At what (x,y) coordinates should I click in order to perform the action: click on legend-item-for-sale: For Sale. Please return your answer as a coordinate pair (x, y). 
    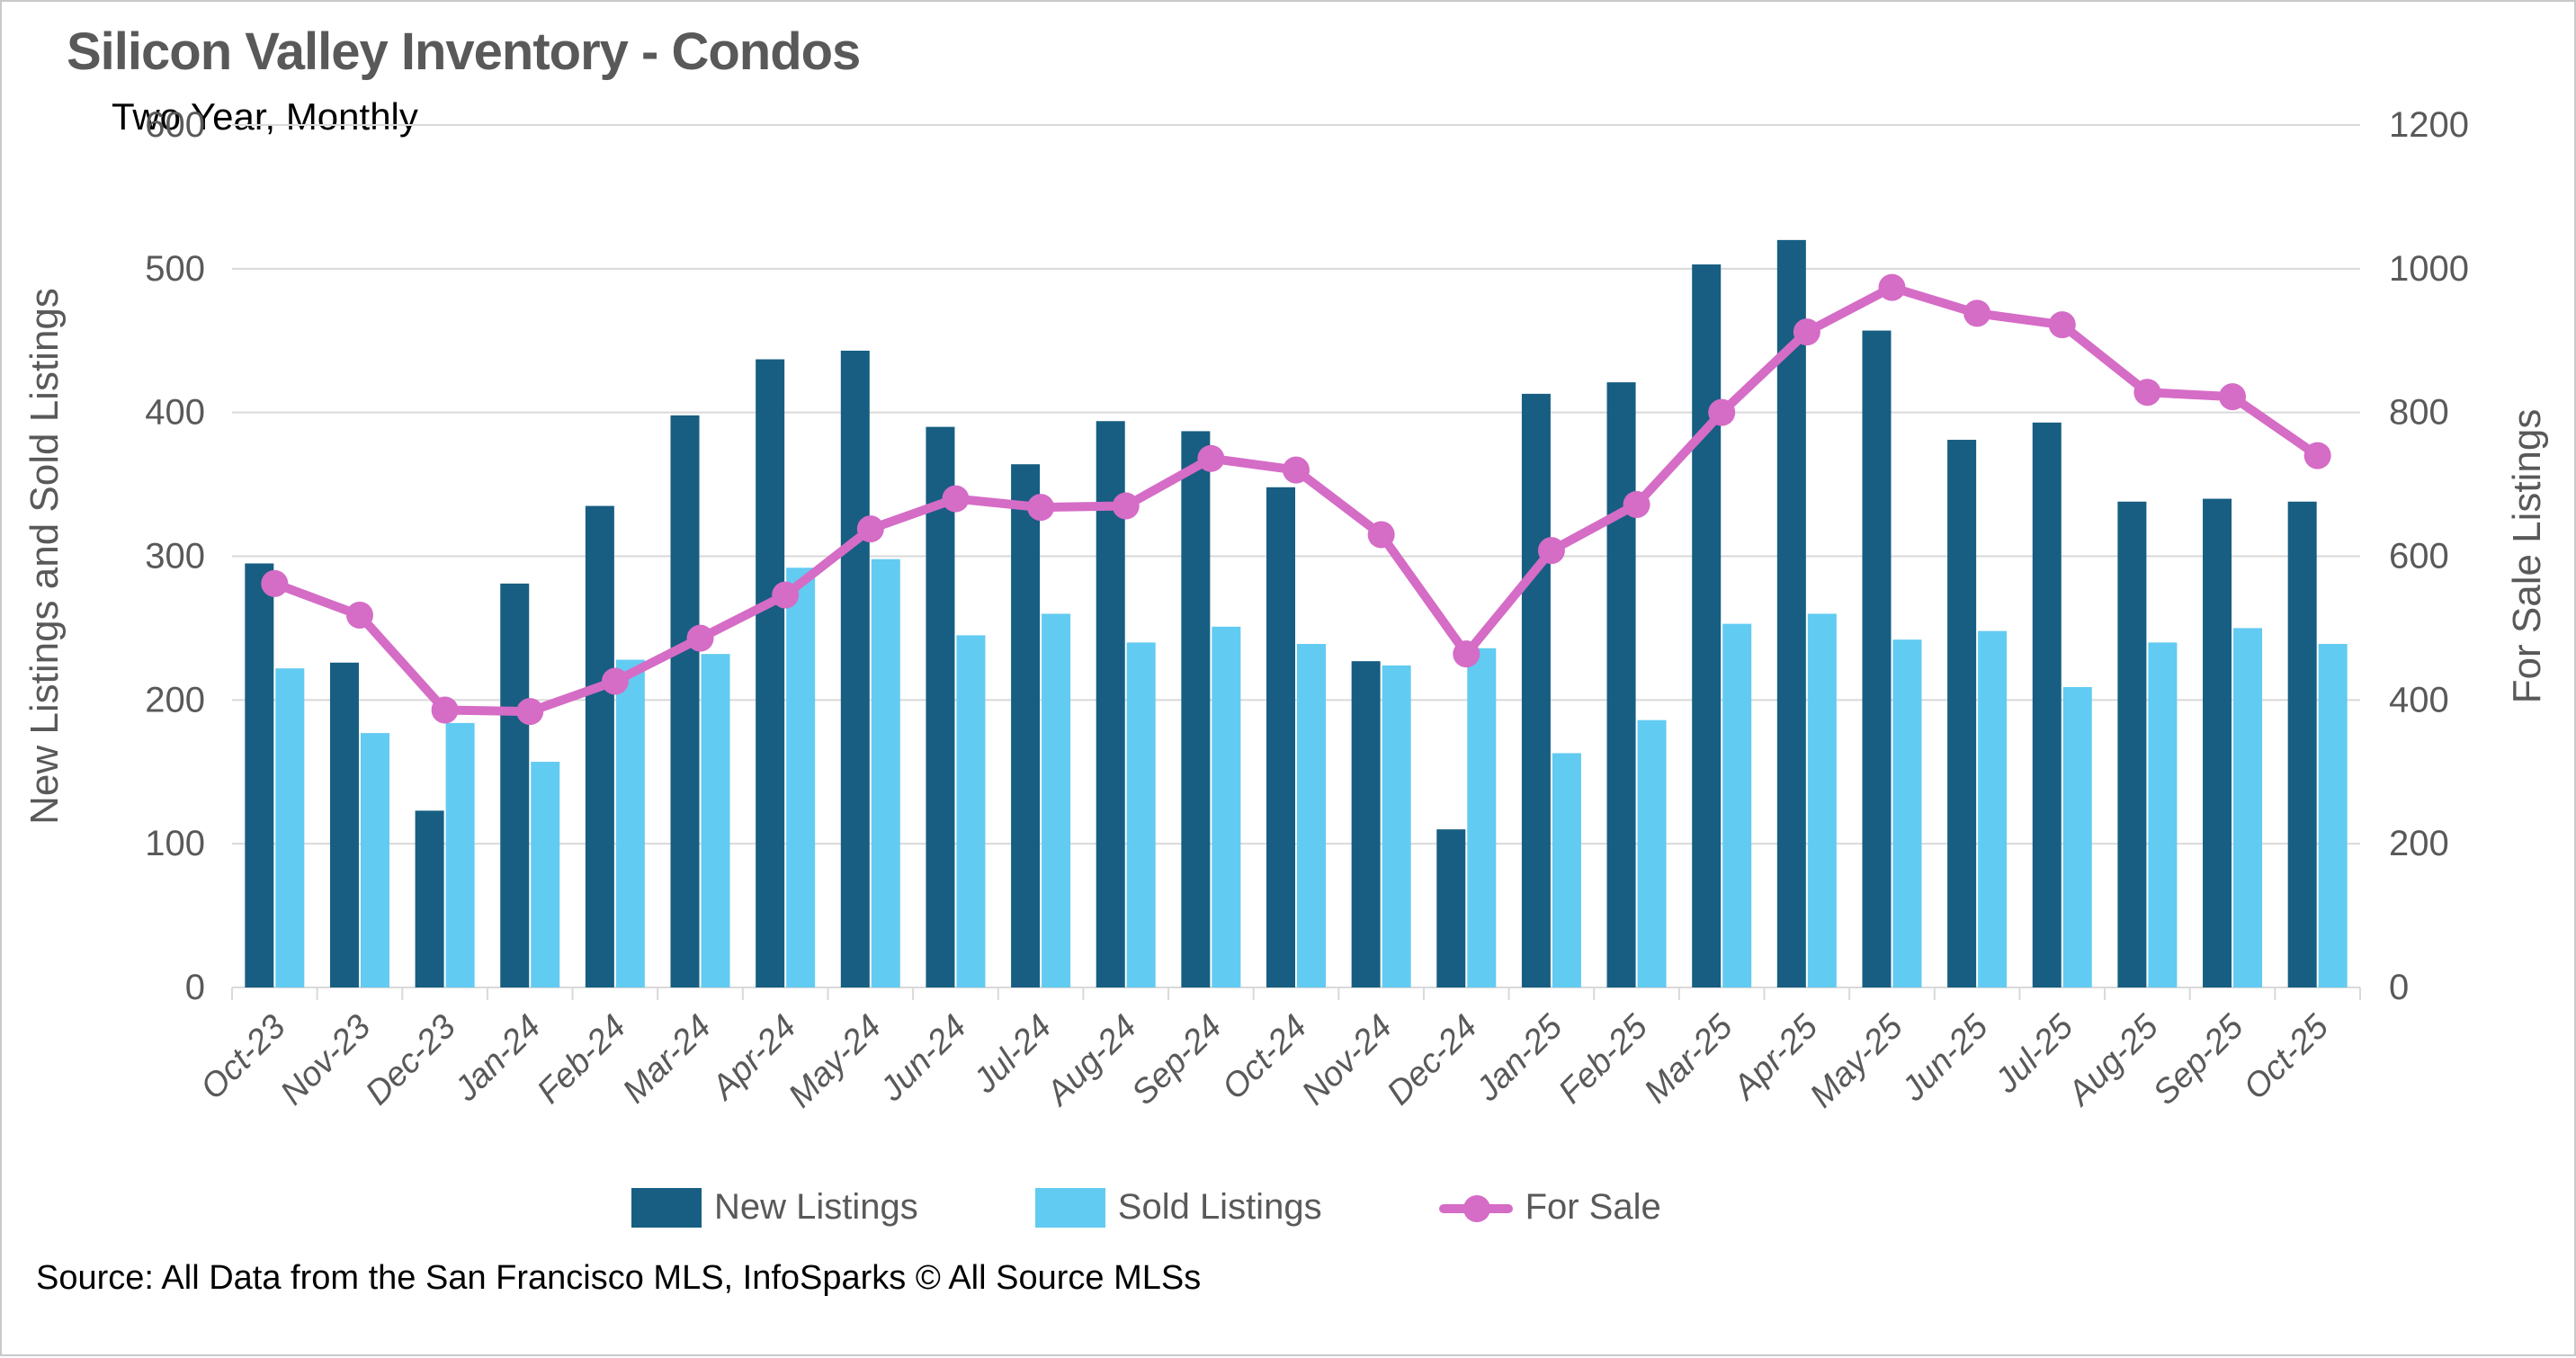
    Looking at the image, I should click on (1549, 1208).